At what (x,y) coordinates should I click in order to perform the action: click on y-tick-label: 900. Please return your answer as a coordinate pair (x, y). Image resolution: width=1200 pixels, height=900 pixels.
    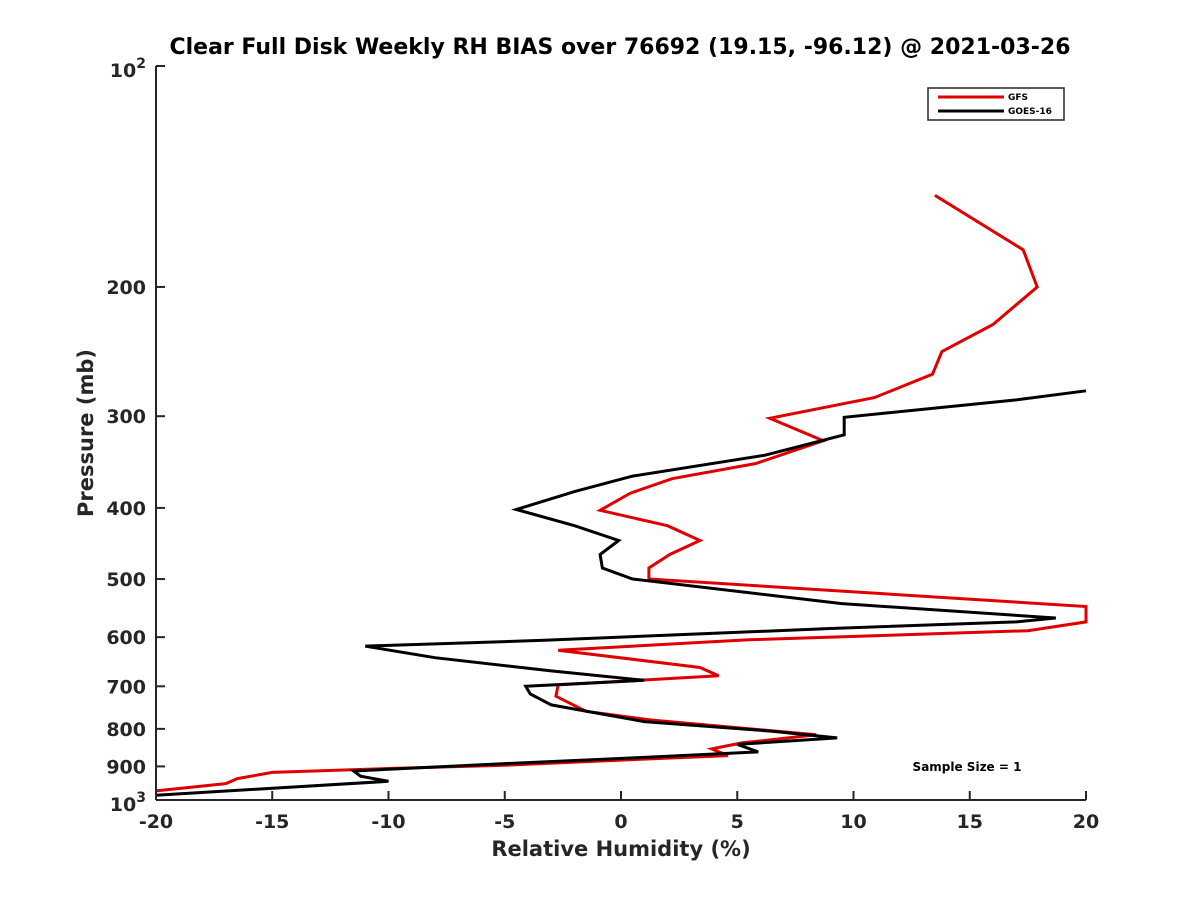
    Looking at the image, I should click on (126, 767).